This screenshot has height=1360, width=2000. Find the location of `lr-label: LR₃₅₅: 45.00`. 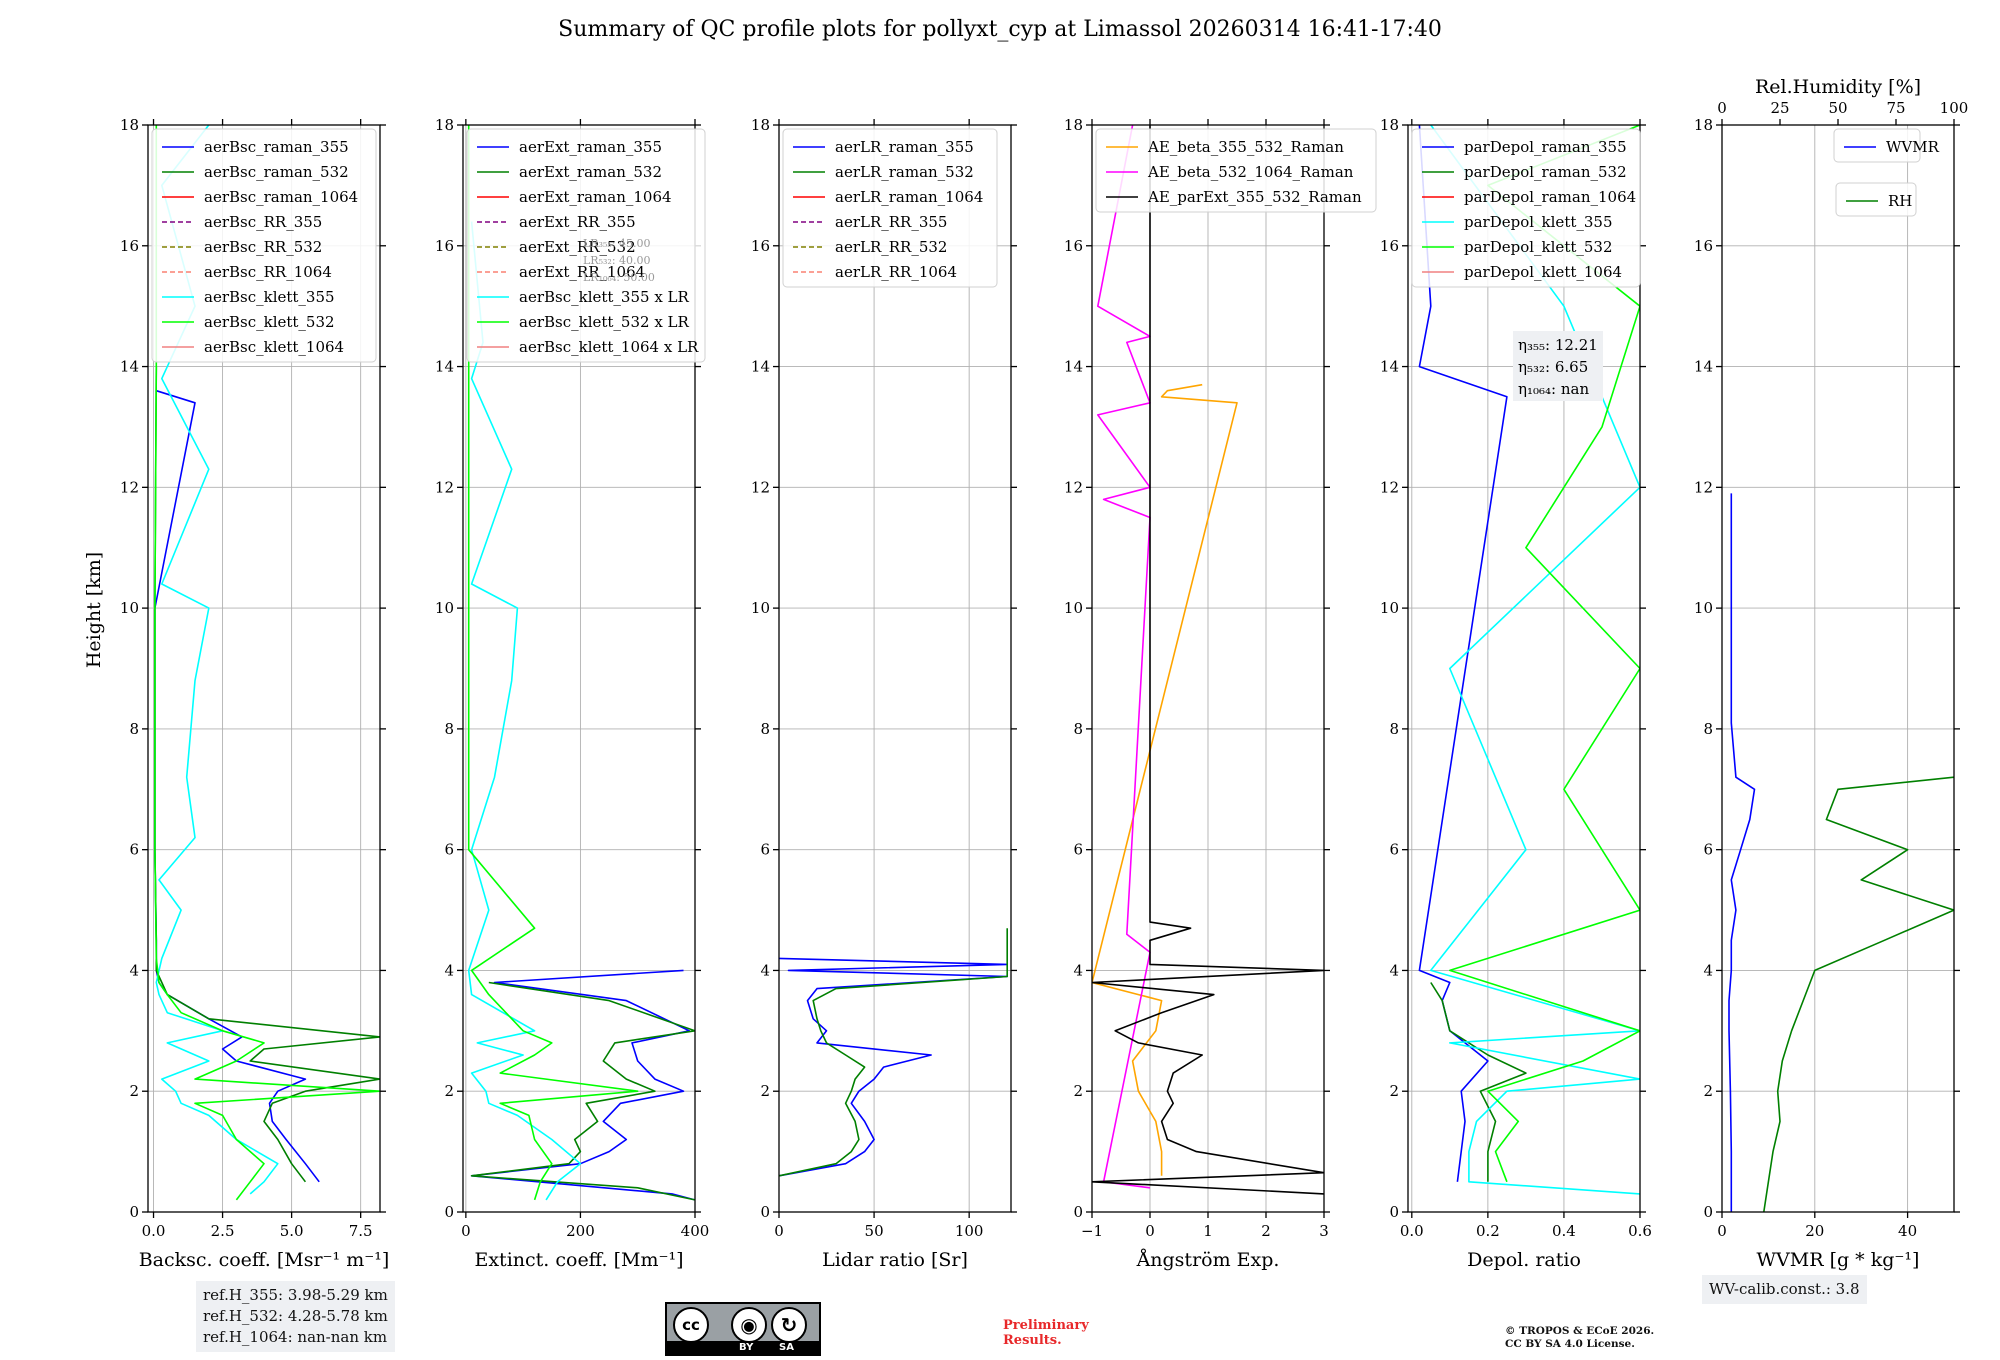

lr-label: LR₃₅₅: 45.00 is located at coordinates (617, 243).